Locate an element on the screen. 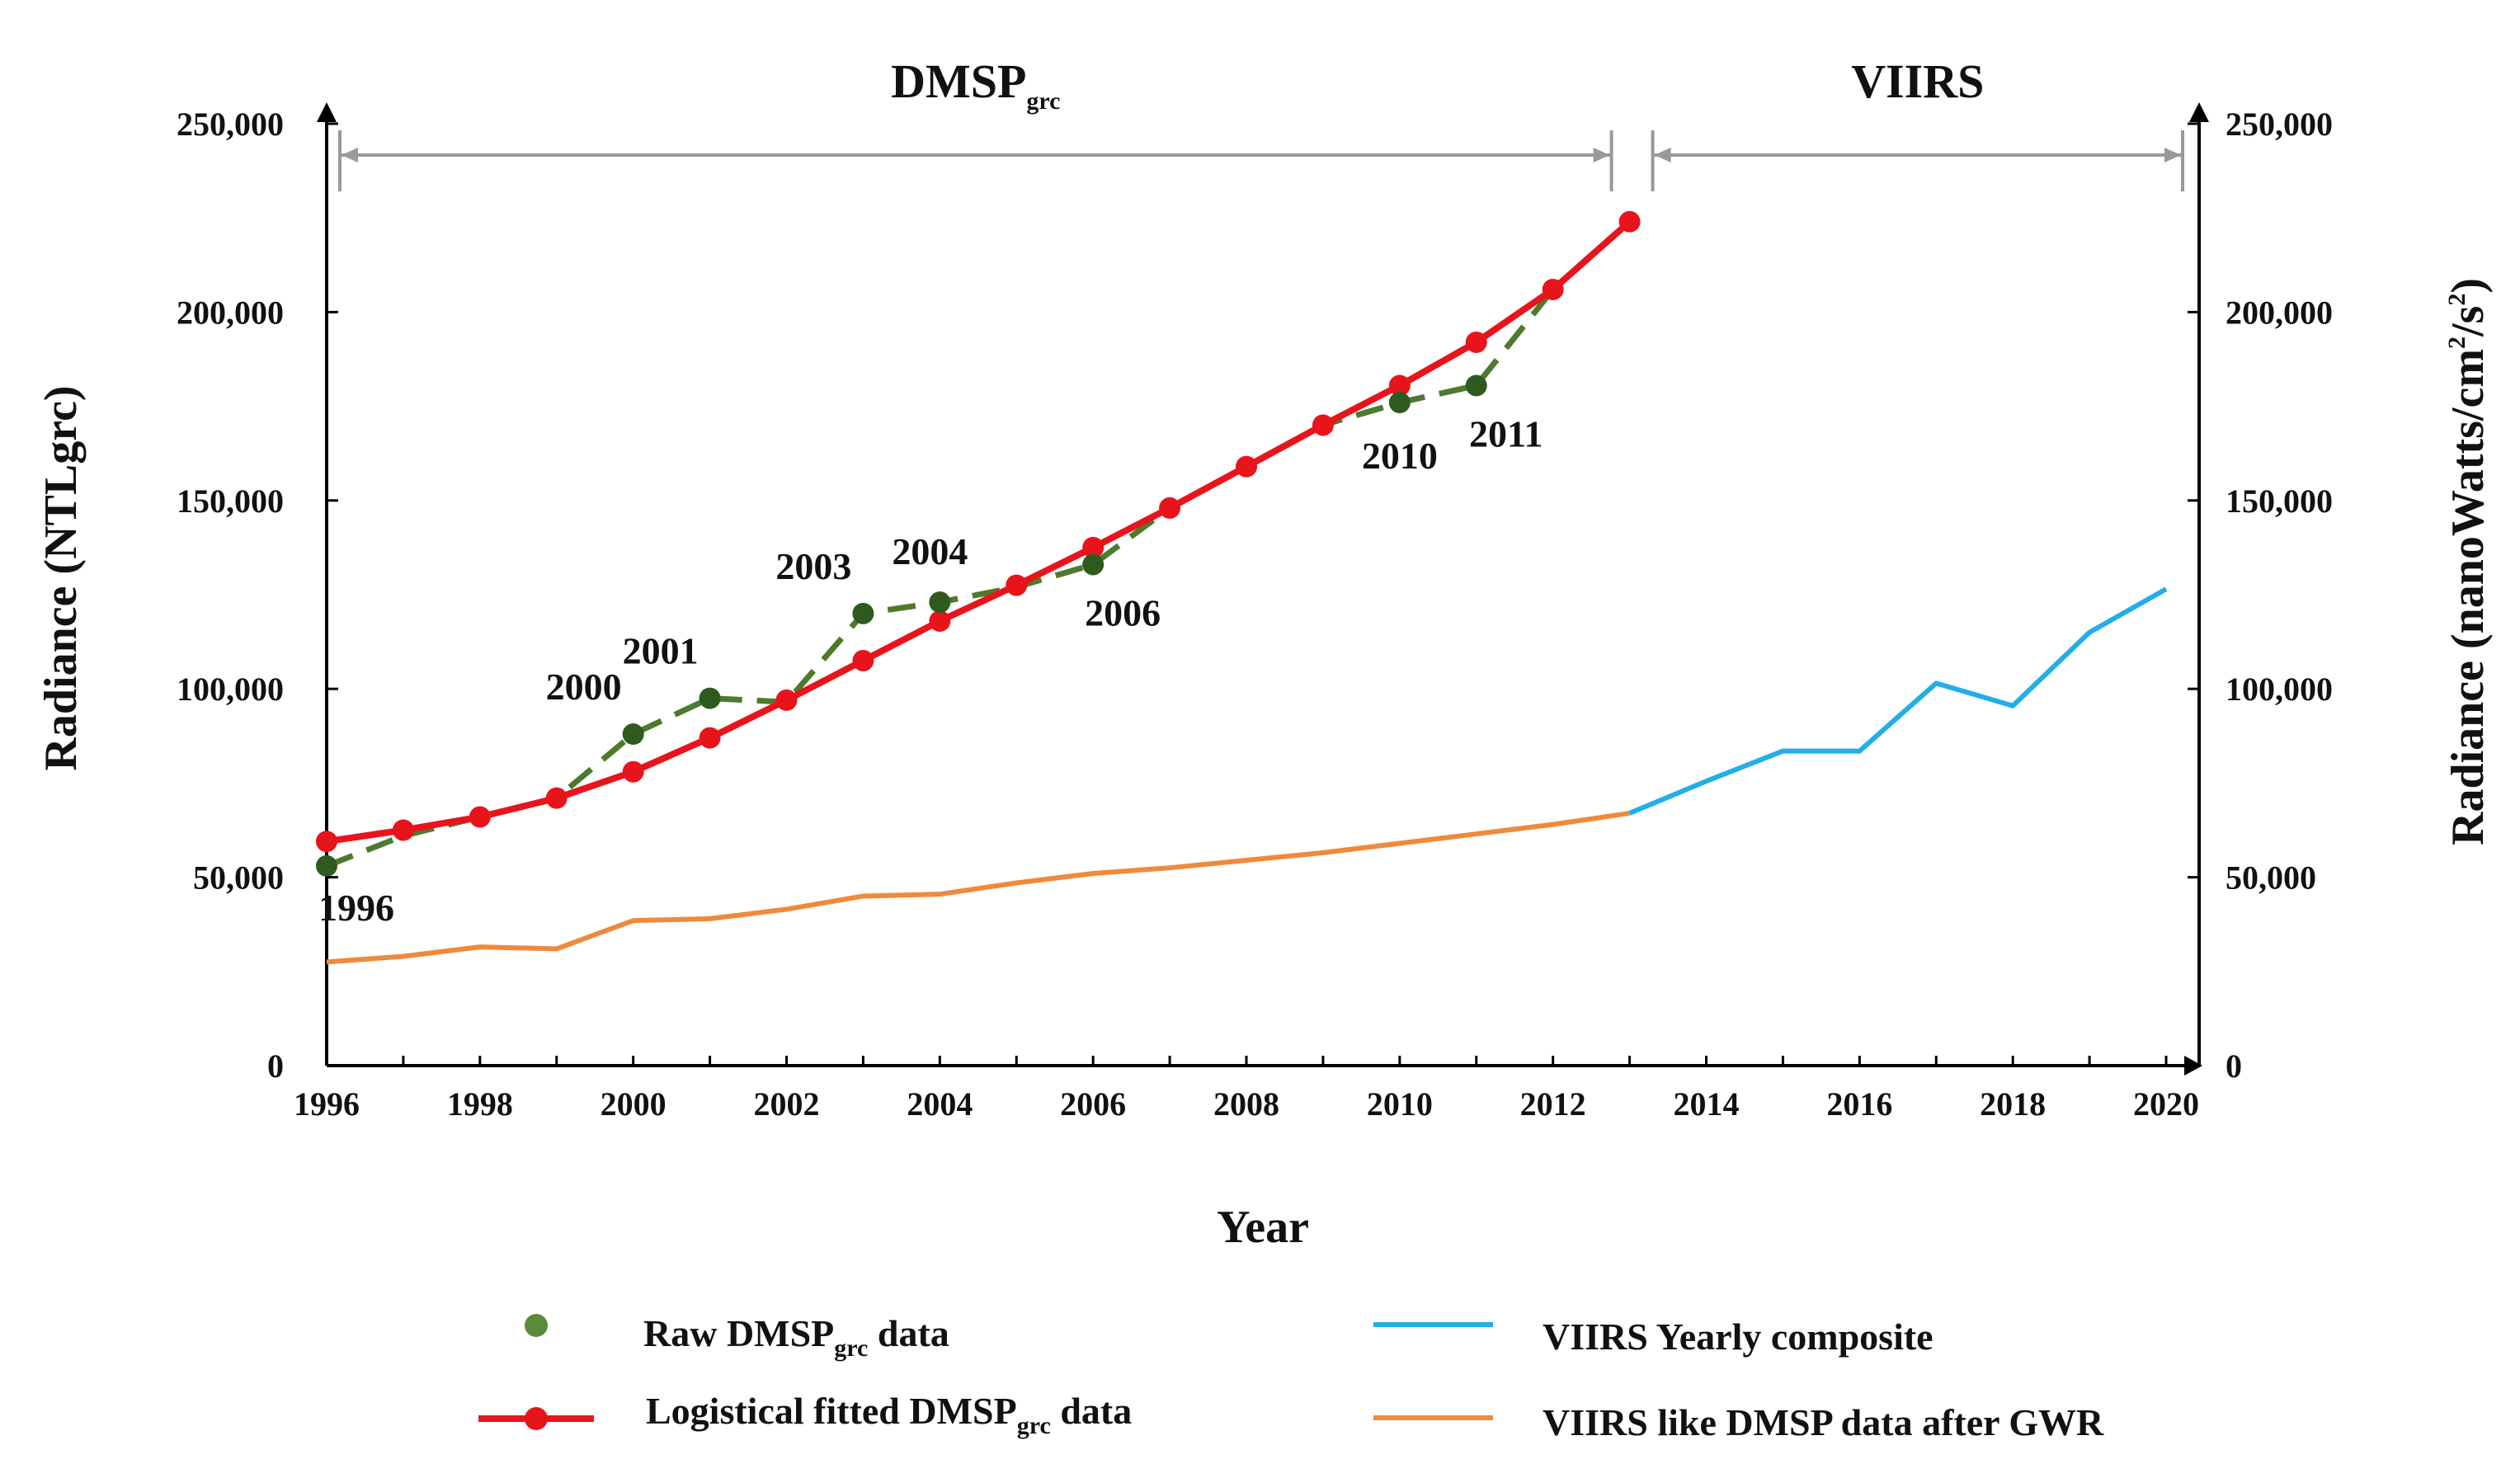 The image size is (2520, 1464). series-line-viirs-like-dmsp is located at coordinates (978, 887).